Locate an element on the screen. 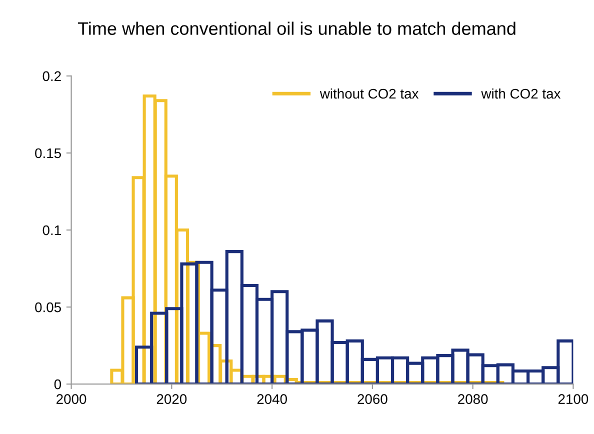 The width and height of the screenshot is (594, 434). y-tick-label: 0.1 is located at coordinates (51, 230).